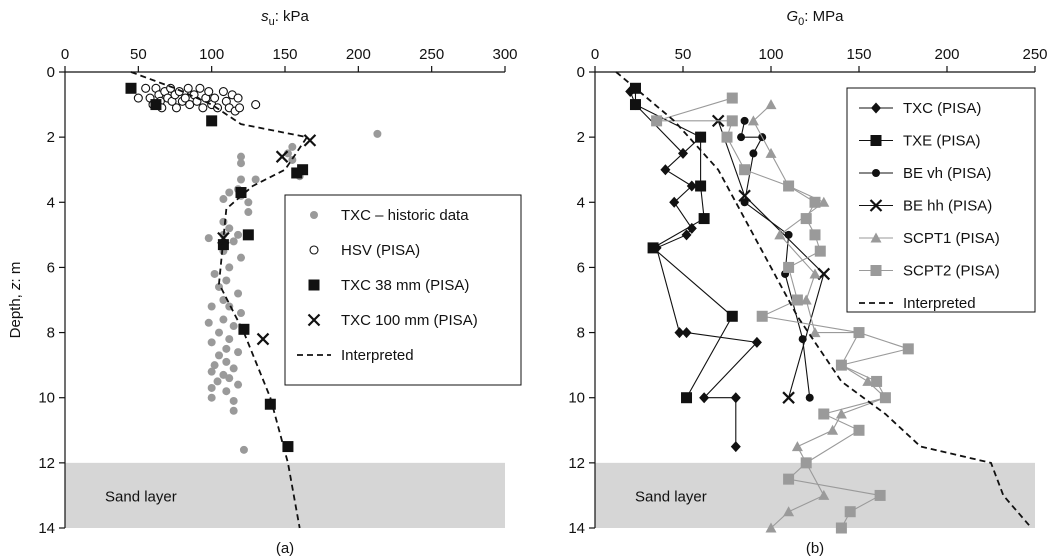 Image resolution: width=1058 pixels, height=560 pixels. Describe the element at coordinates (15, 300) in the screenshot. I see `y-axis-title: Depth, z: m` at that location.